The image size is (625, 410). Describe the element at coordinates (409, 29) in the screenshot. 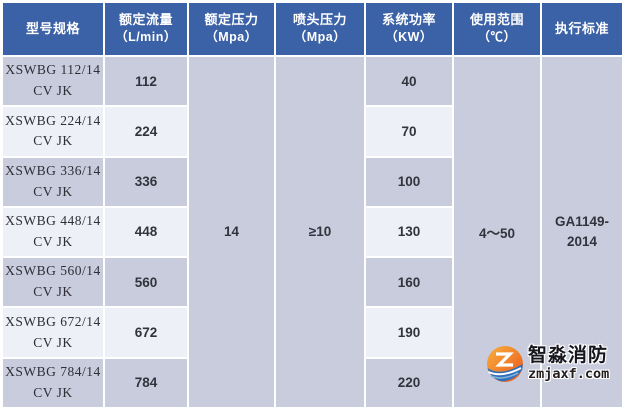

I see `header-system-power: 系统功率 （KW）` at that location.